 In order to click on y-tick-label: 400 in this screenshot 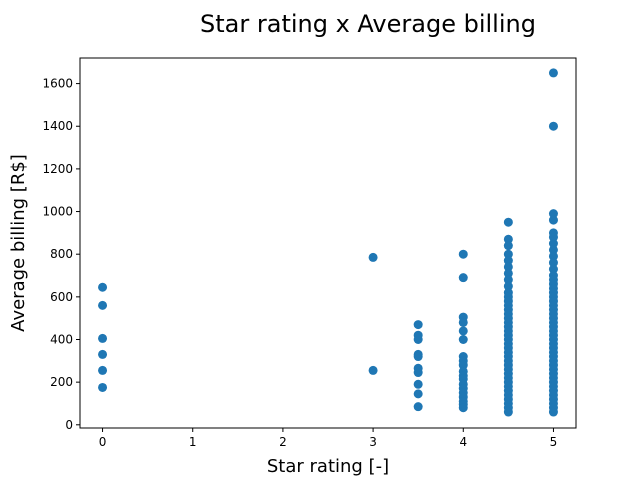, I will do `click(61, 339)`.